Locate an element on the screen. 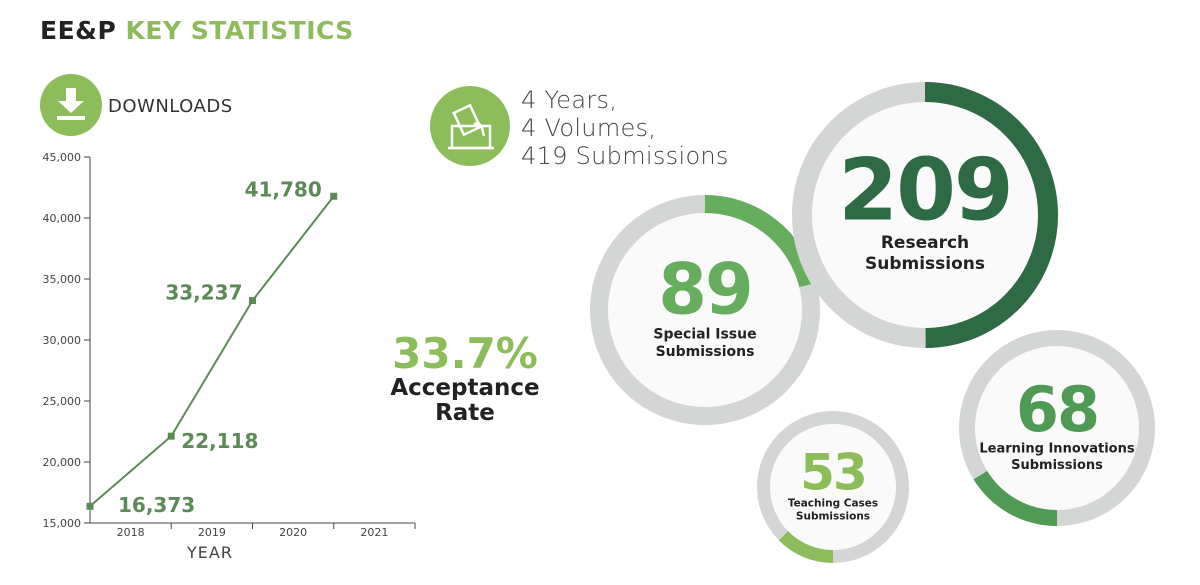 The image size is (1200, 585). ring-label-line-1: Special Issue is located at coordinates (704, 334).